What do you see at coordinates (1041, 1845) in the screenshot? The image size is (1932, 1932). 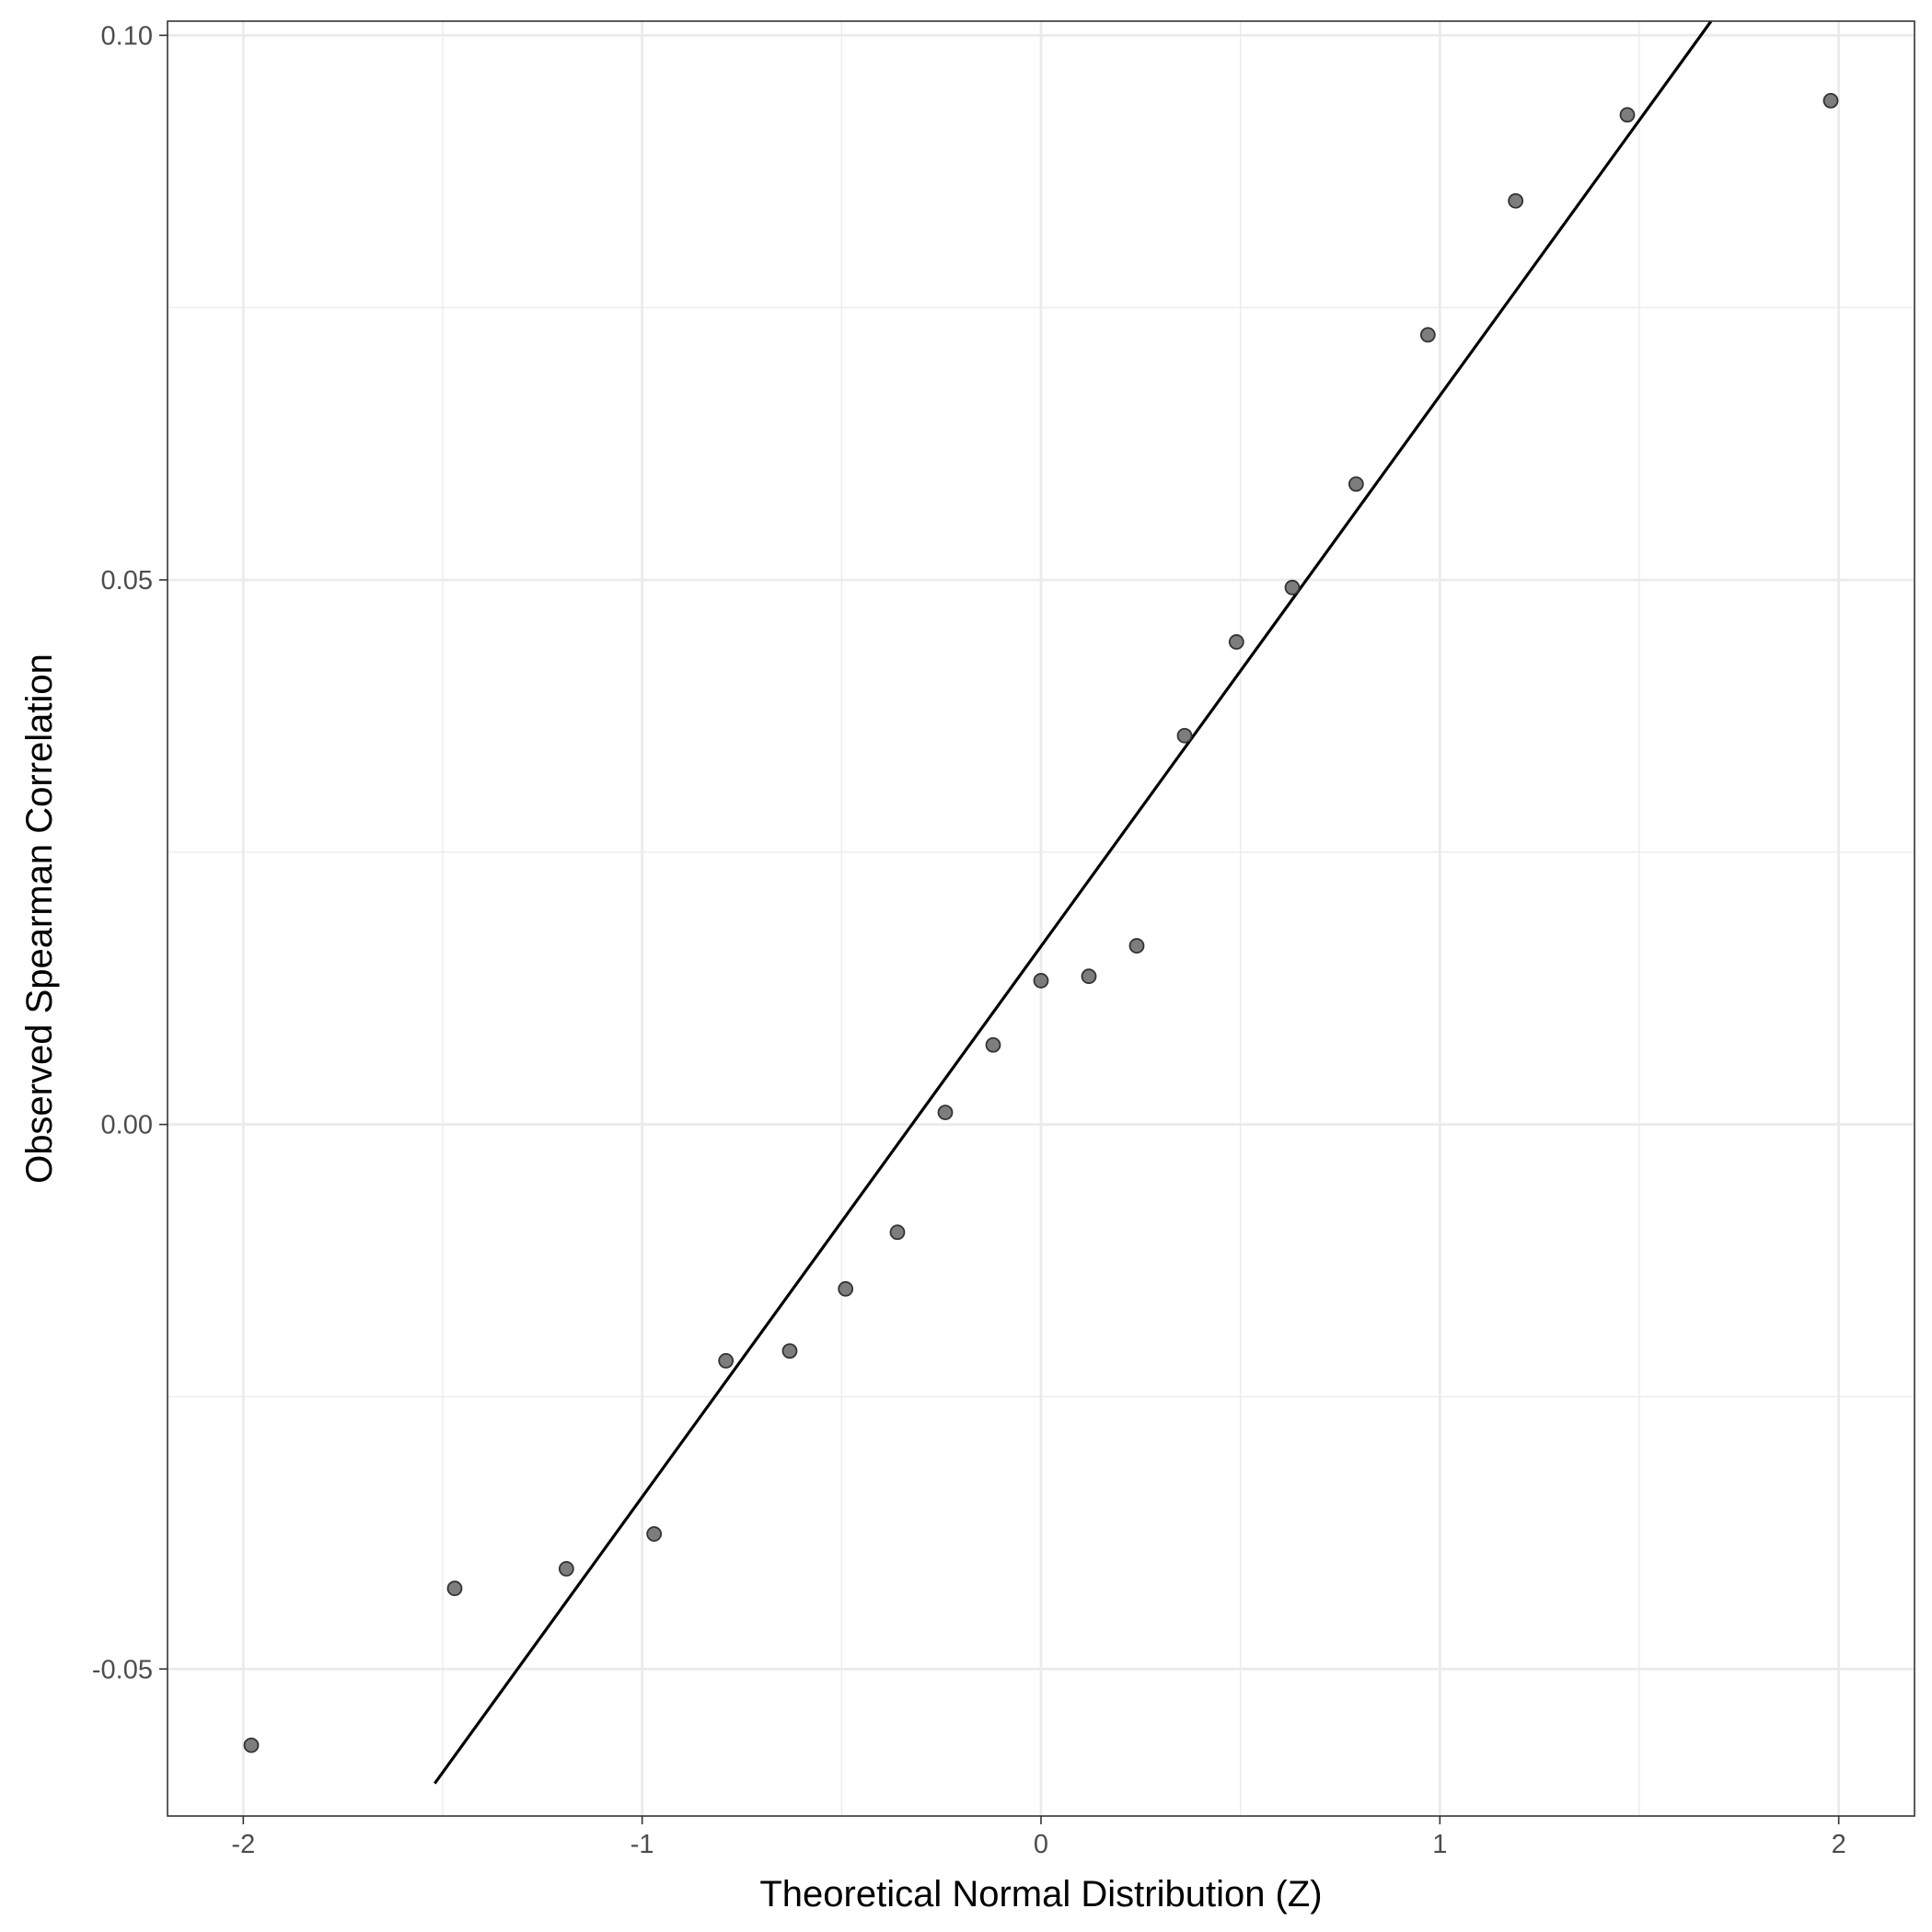 I see `x-tick-label: 0` at bounding box center [1041, 1845].